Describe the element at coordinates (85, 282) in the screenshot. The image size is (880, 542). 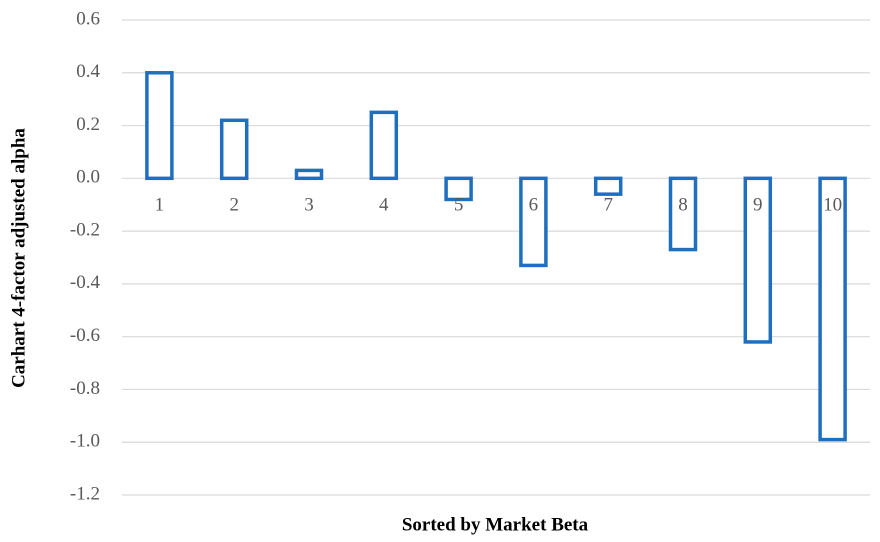
I see `y-tick-label: -0.4` at that location.